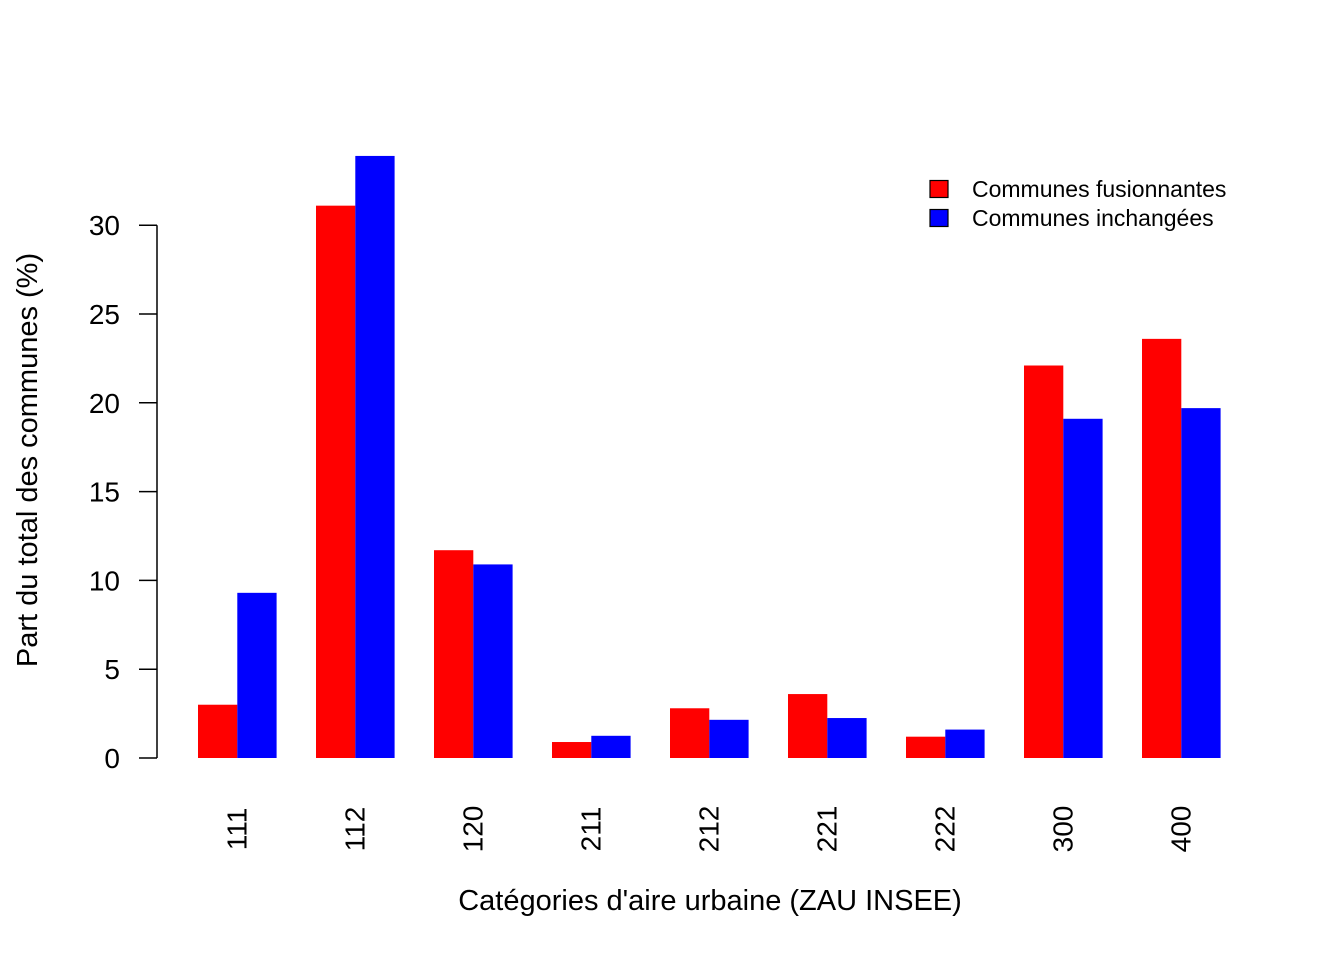 The height and width of the screenshot is (960, 1344). What do you see at coordinates (104, 492) in the screenshot?
I see `y-tick-label-15: 15` at bounding box center [104, 492].